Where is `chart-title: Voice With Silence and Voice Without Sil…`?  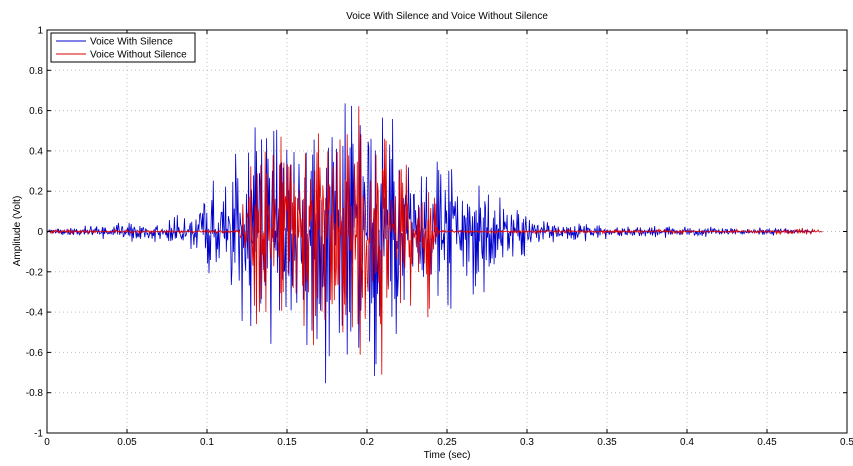
chart-title: Voice With Silence and Voice Without Sil… is located at coordinates (447, 16).